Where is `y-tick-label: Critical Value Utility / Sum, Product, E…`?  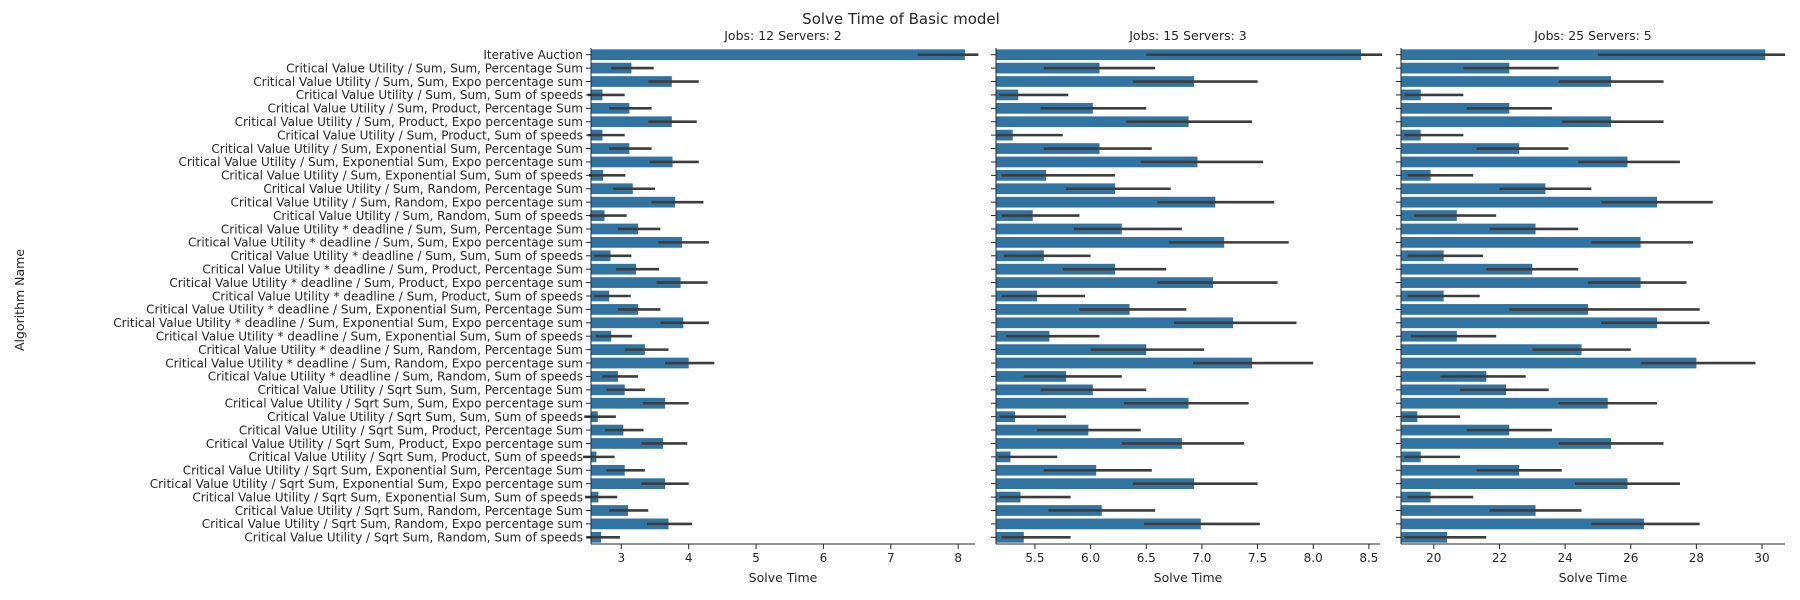
y-tick-label: Critical Value Utility / Sum, Product, E… is located at coordinates (409, 122).